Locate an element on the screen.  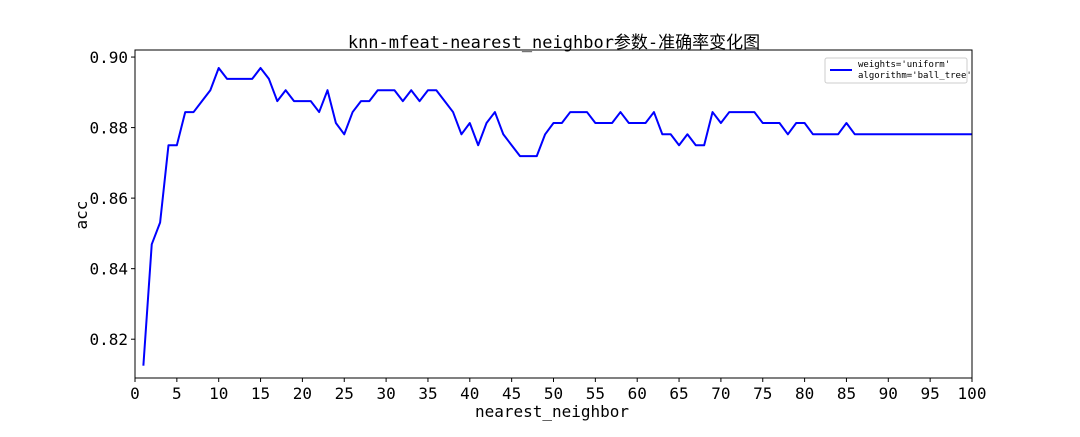
x-tick-label: 95 is located at coordinates (930, 393).